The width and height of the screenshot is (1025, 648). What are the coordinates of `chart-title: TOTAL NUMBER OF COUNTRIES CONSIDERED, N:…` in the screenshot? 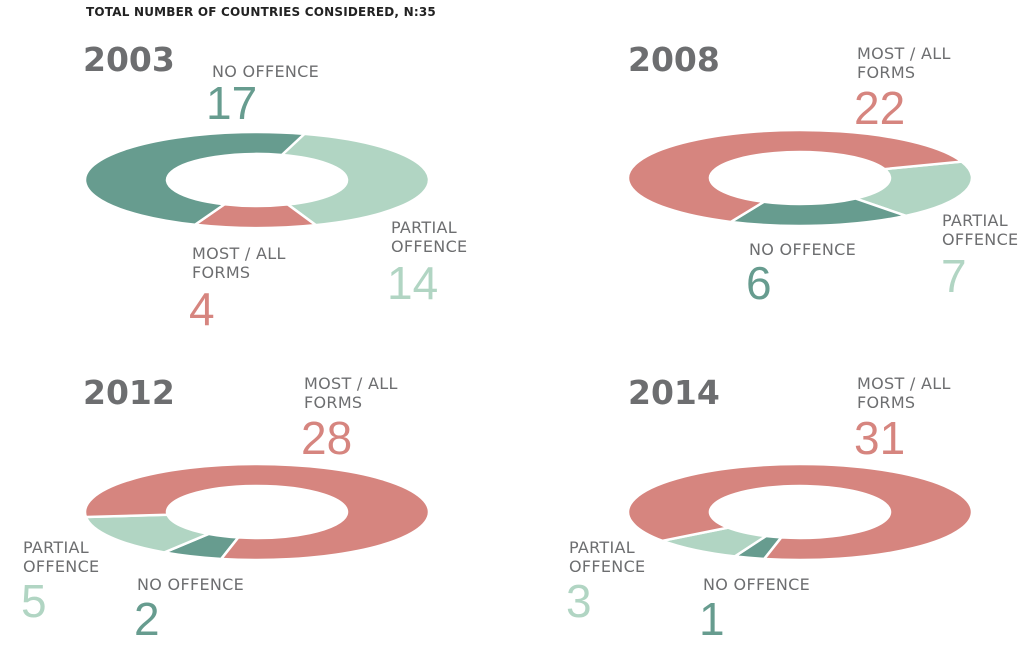 It's located at (261, 12).